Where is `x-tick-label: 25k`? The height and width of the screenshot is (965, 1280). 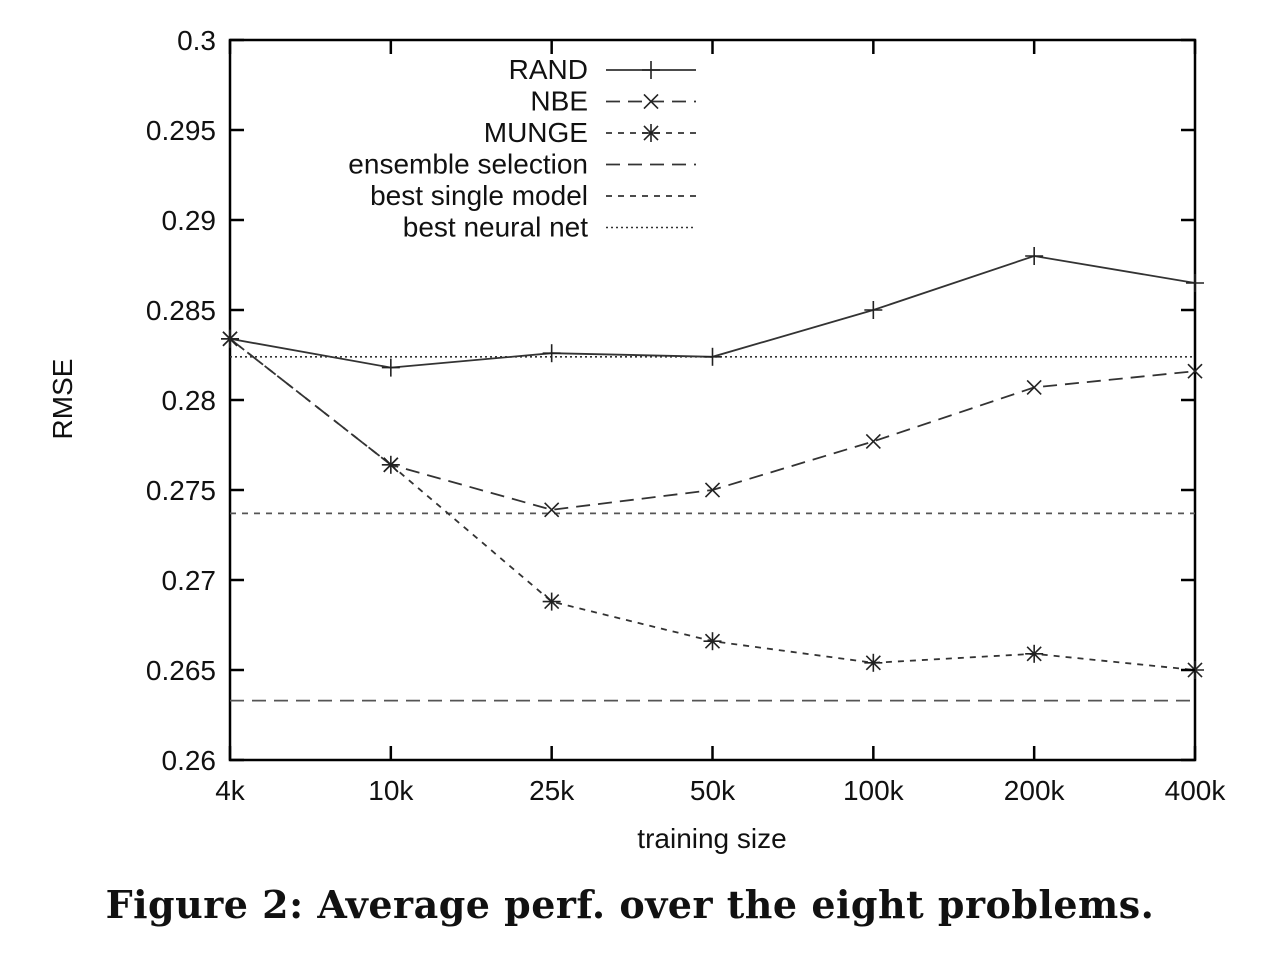 x-tick-label: 25k is located at coordinates (552, 790).